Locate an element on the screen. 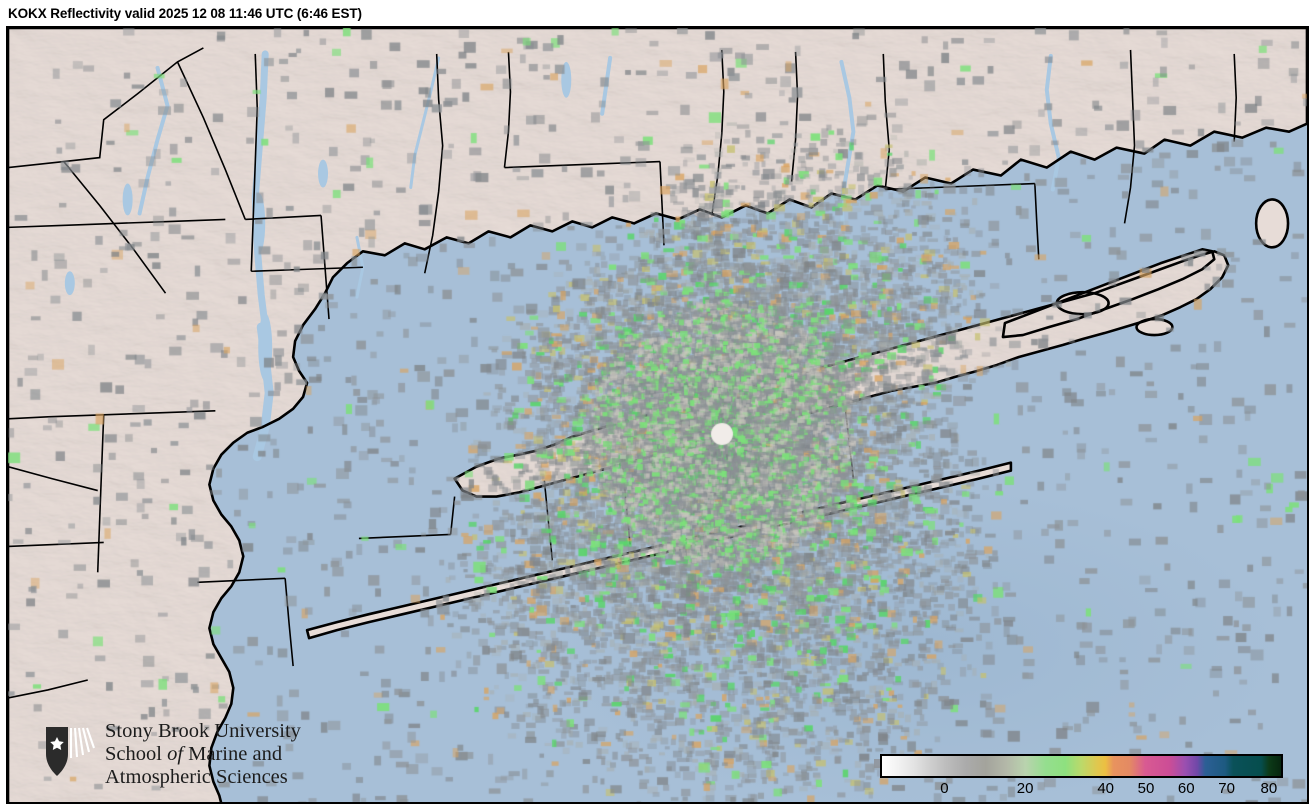 The height and width of the screenshot is (811, 1316). stray-echo-pixel is located at coordinates (878, 763).